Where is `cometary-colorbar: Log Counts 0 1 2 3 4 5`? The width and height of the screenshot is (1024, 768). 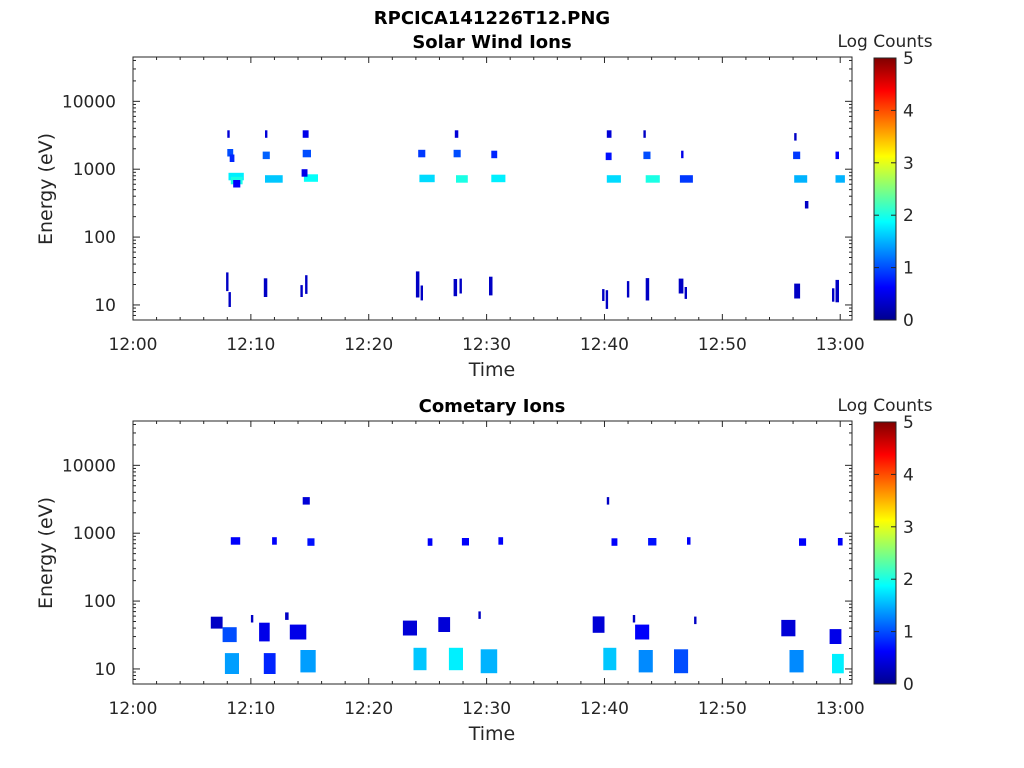 cometary-colorbar: Log Counts 0 1 2 3 4 5 is located at coordinates (884, 545).